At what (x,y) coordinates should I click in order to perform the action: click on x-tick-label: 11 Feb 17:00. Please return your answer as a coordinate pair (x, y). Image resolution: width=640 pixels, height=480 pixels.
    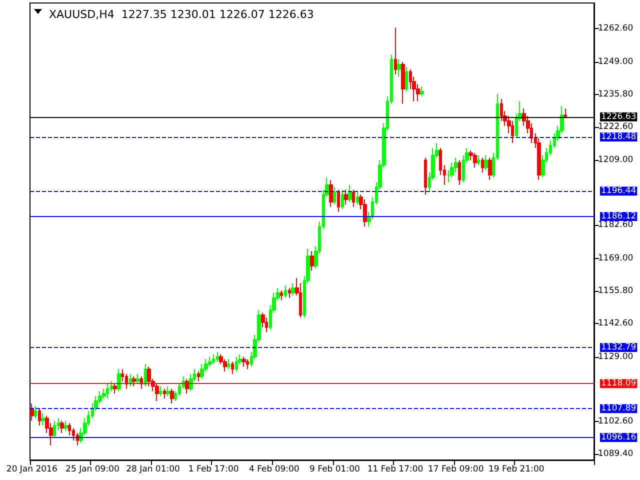
    Looking at the image, I should click on (395, 469).